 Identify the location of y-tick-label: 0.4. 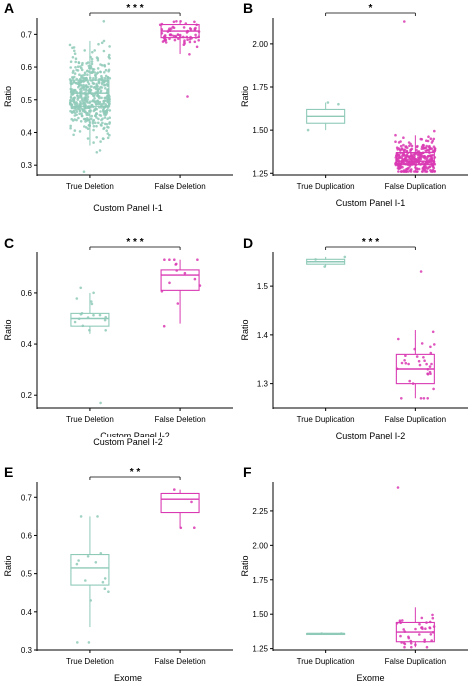
(27, 344).